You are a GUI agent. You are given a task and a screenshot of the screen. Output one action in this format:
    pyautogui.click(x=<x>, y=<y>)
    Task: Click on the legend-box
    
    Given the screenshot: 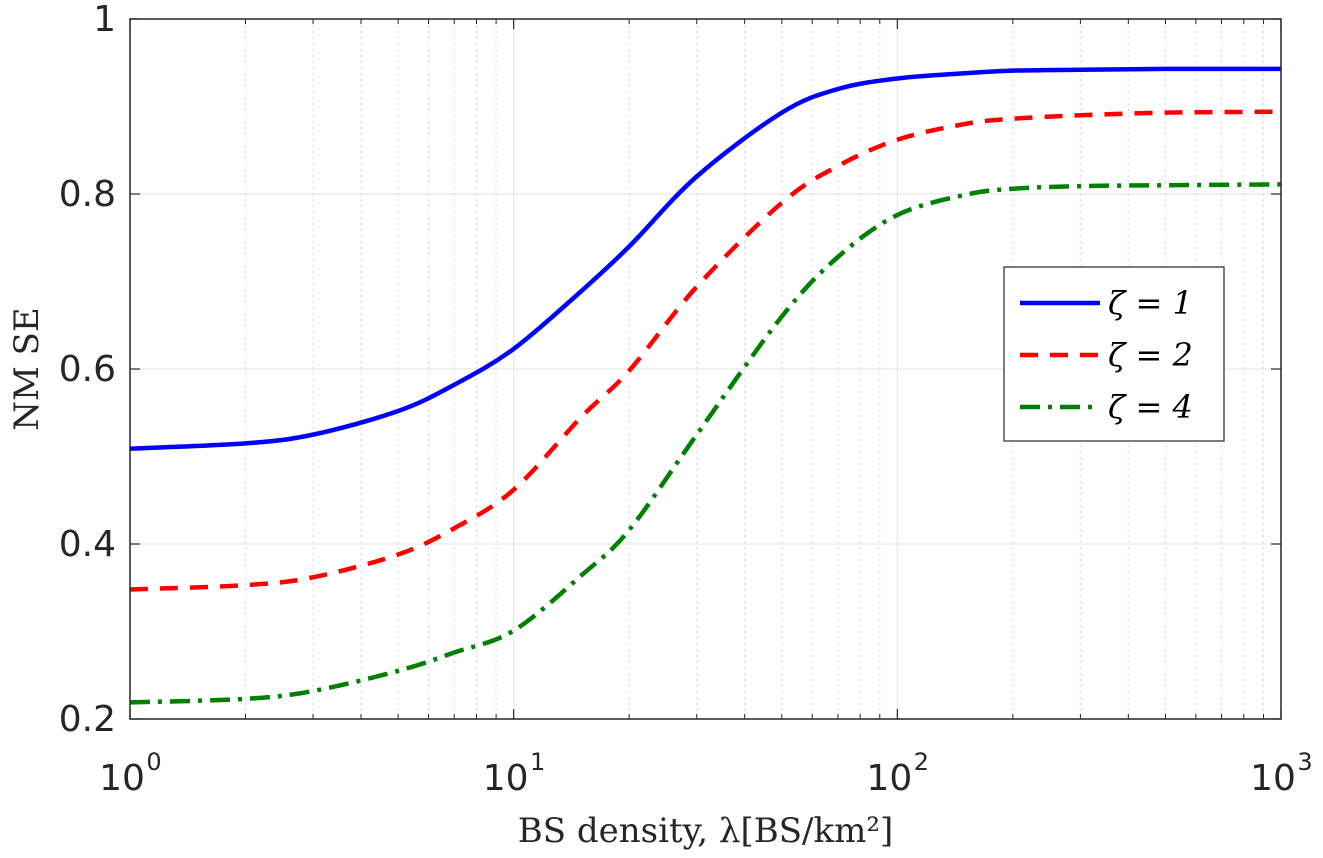 What is the action you would take?
    pyautogui.click(x=1114, y=354)
    